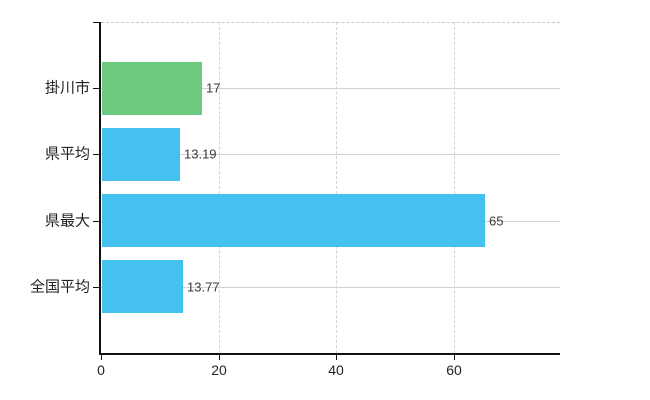 This screenshot has width=650, height=400. Describe the element at coordinates (329, 354) in the screenshot. I see `x-axis-line` at that location.